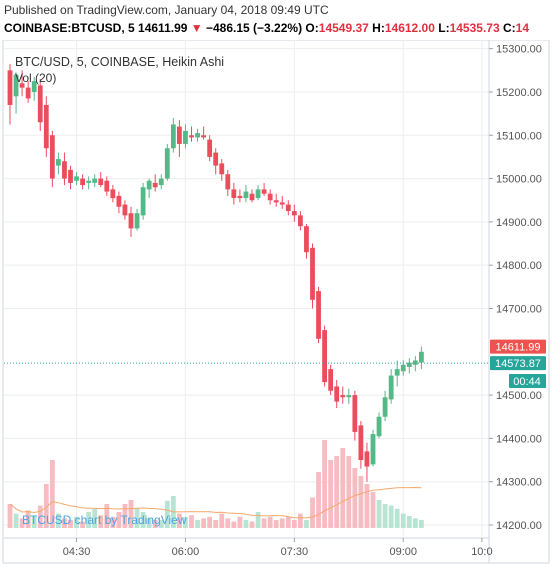 The image size is (552, 566). What do you see at coordinates (481, 552) in the screenshot?
I see `x-tick-label: 10:0` at bounding box center [481, 552].